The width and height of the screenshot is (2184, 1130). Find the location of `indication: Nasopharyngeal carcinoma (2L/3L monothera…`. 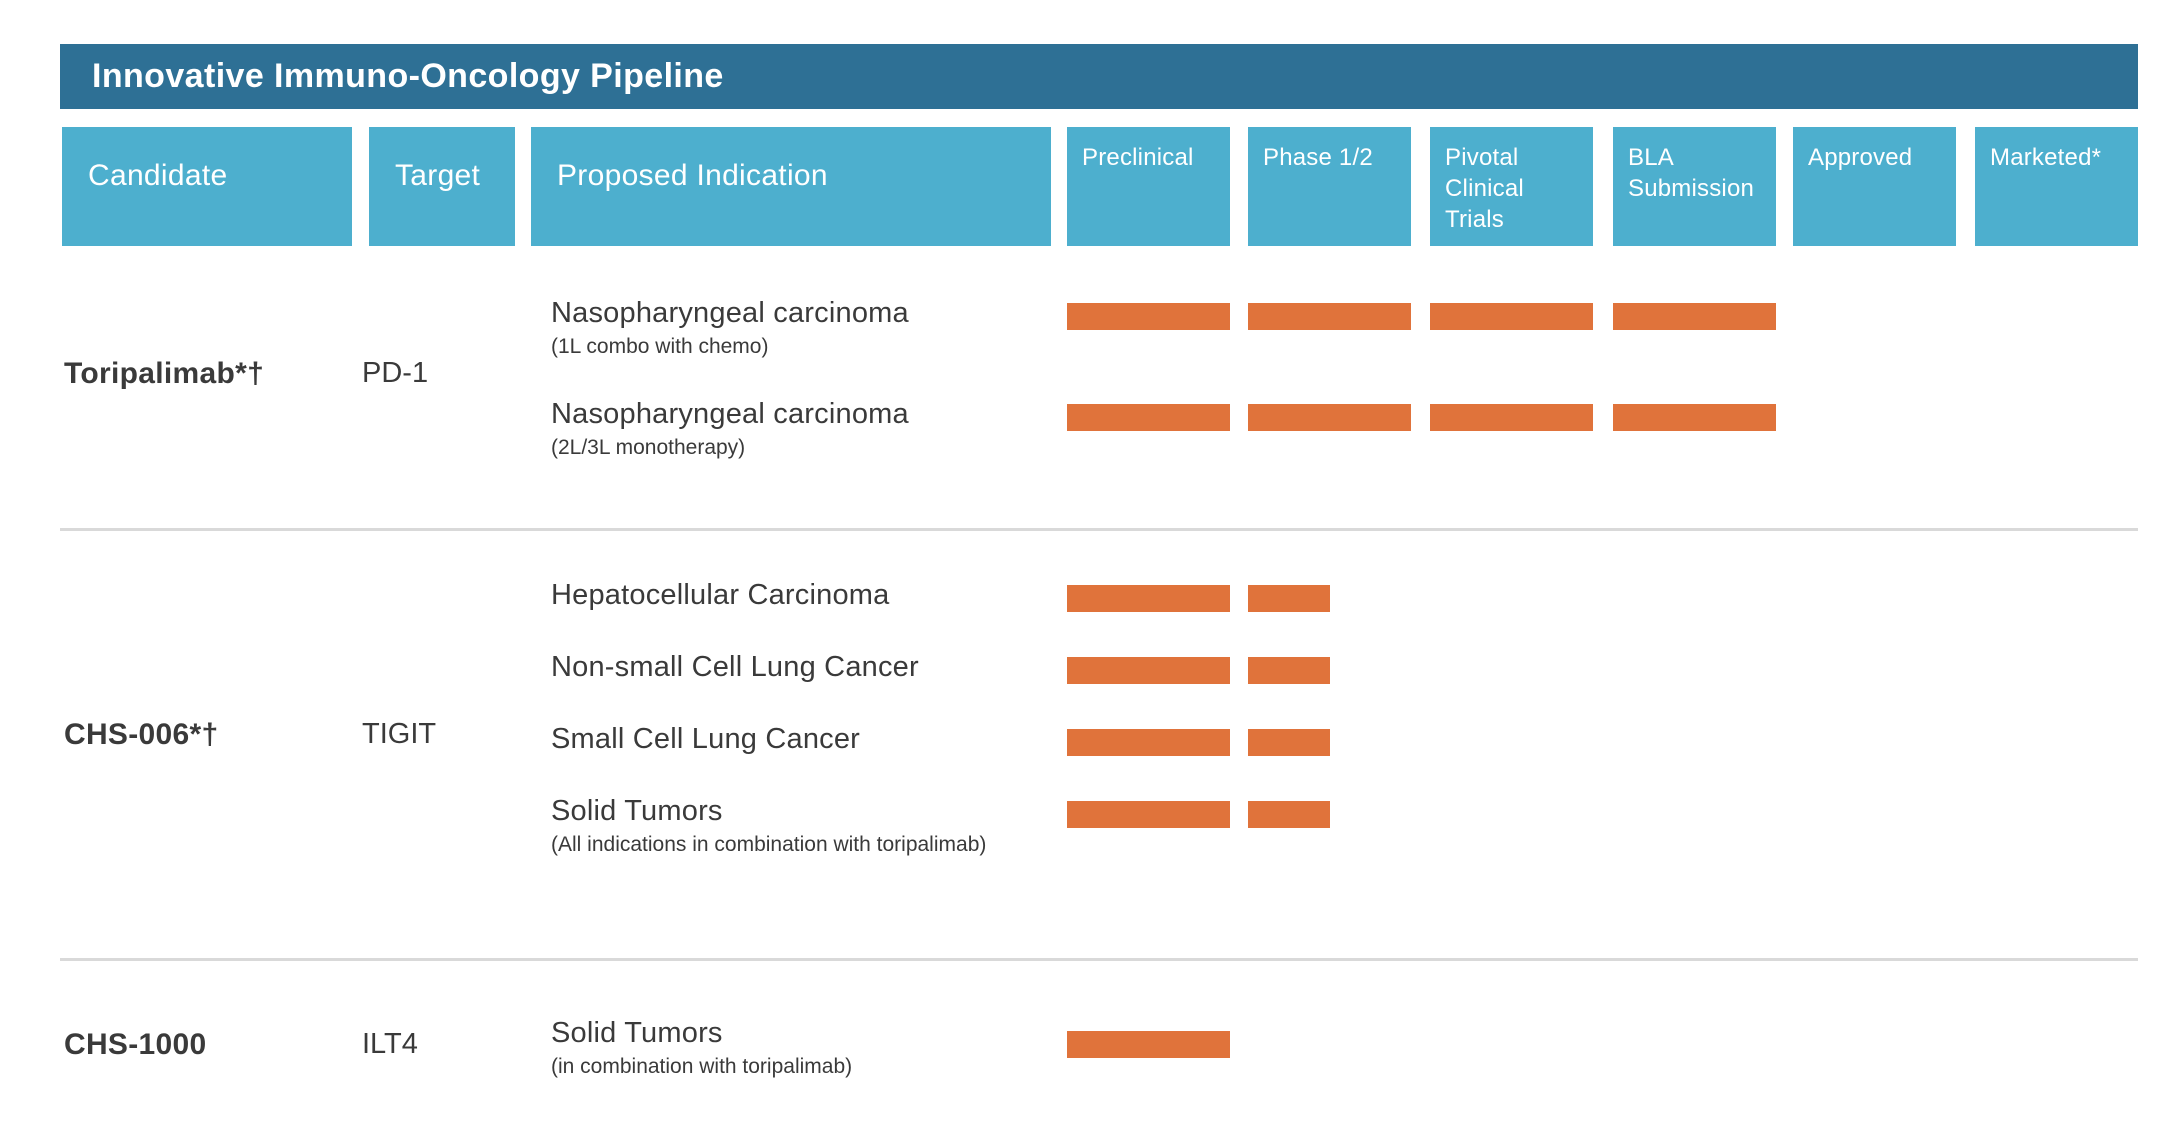

indication: Nasopharyngeal carcinoma (2L/3L monothera… is located at coordinates (791, 429).